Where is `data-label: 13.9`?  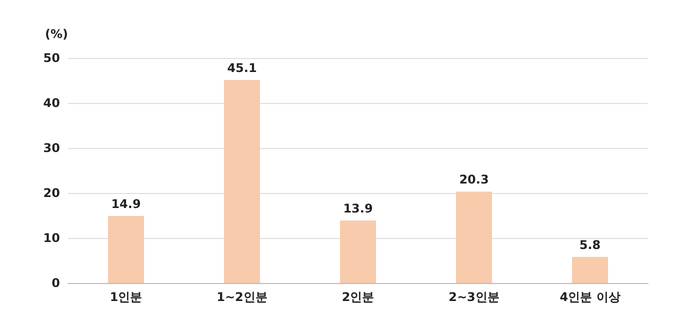
data-label: 13.9 is located at coordinates (358, 208).